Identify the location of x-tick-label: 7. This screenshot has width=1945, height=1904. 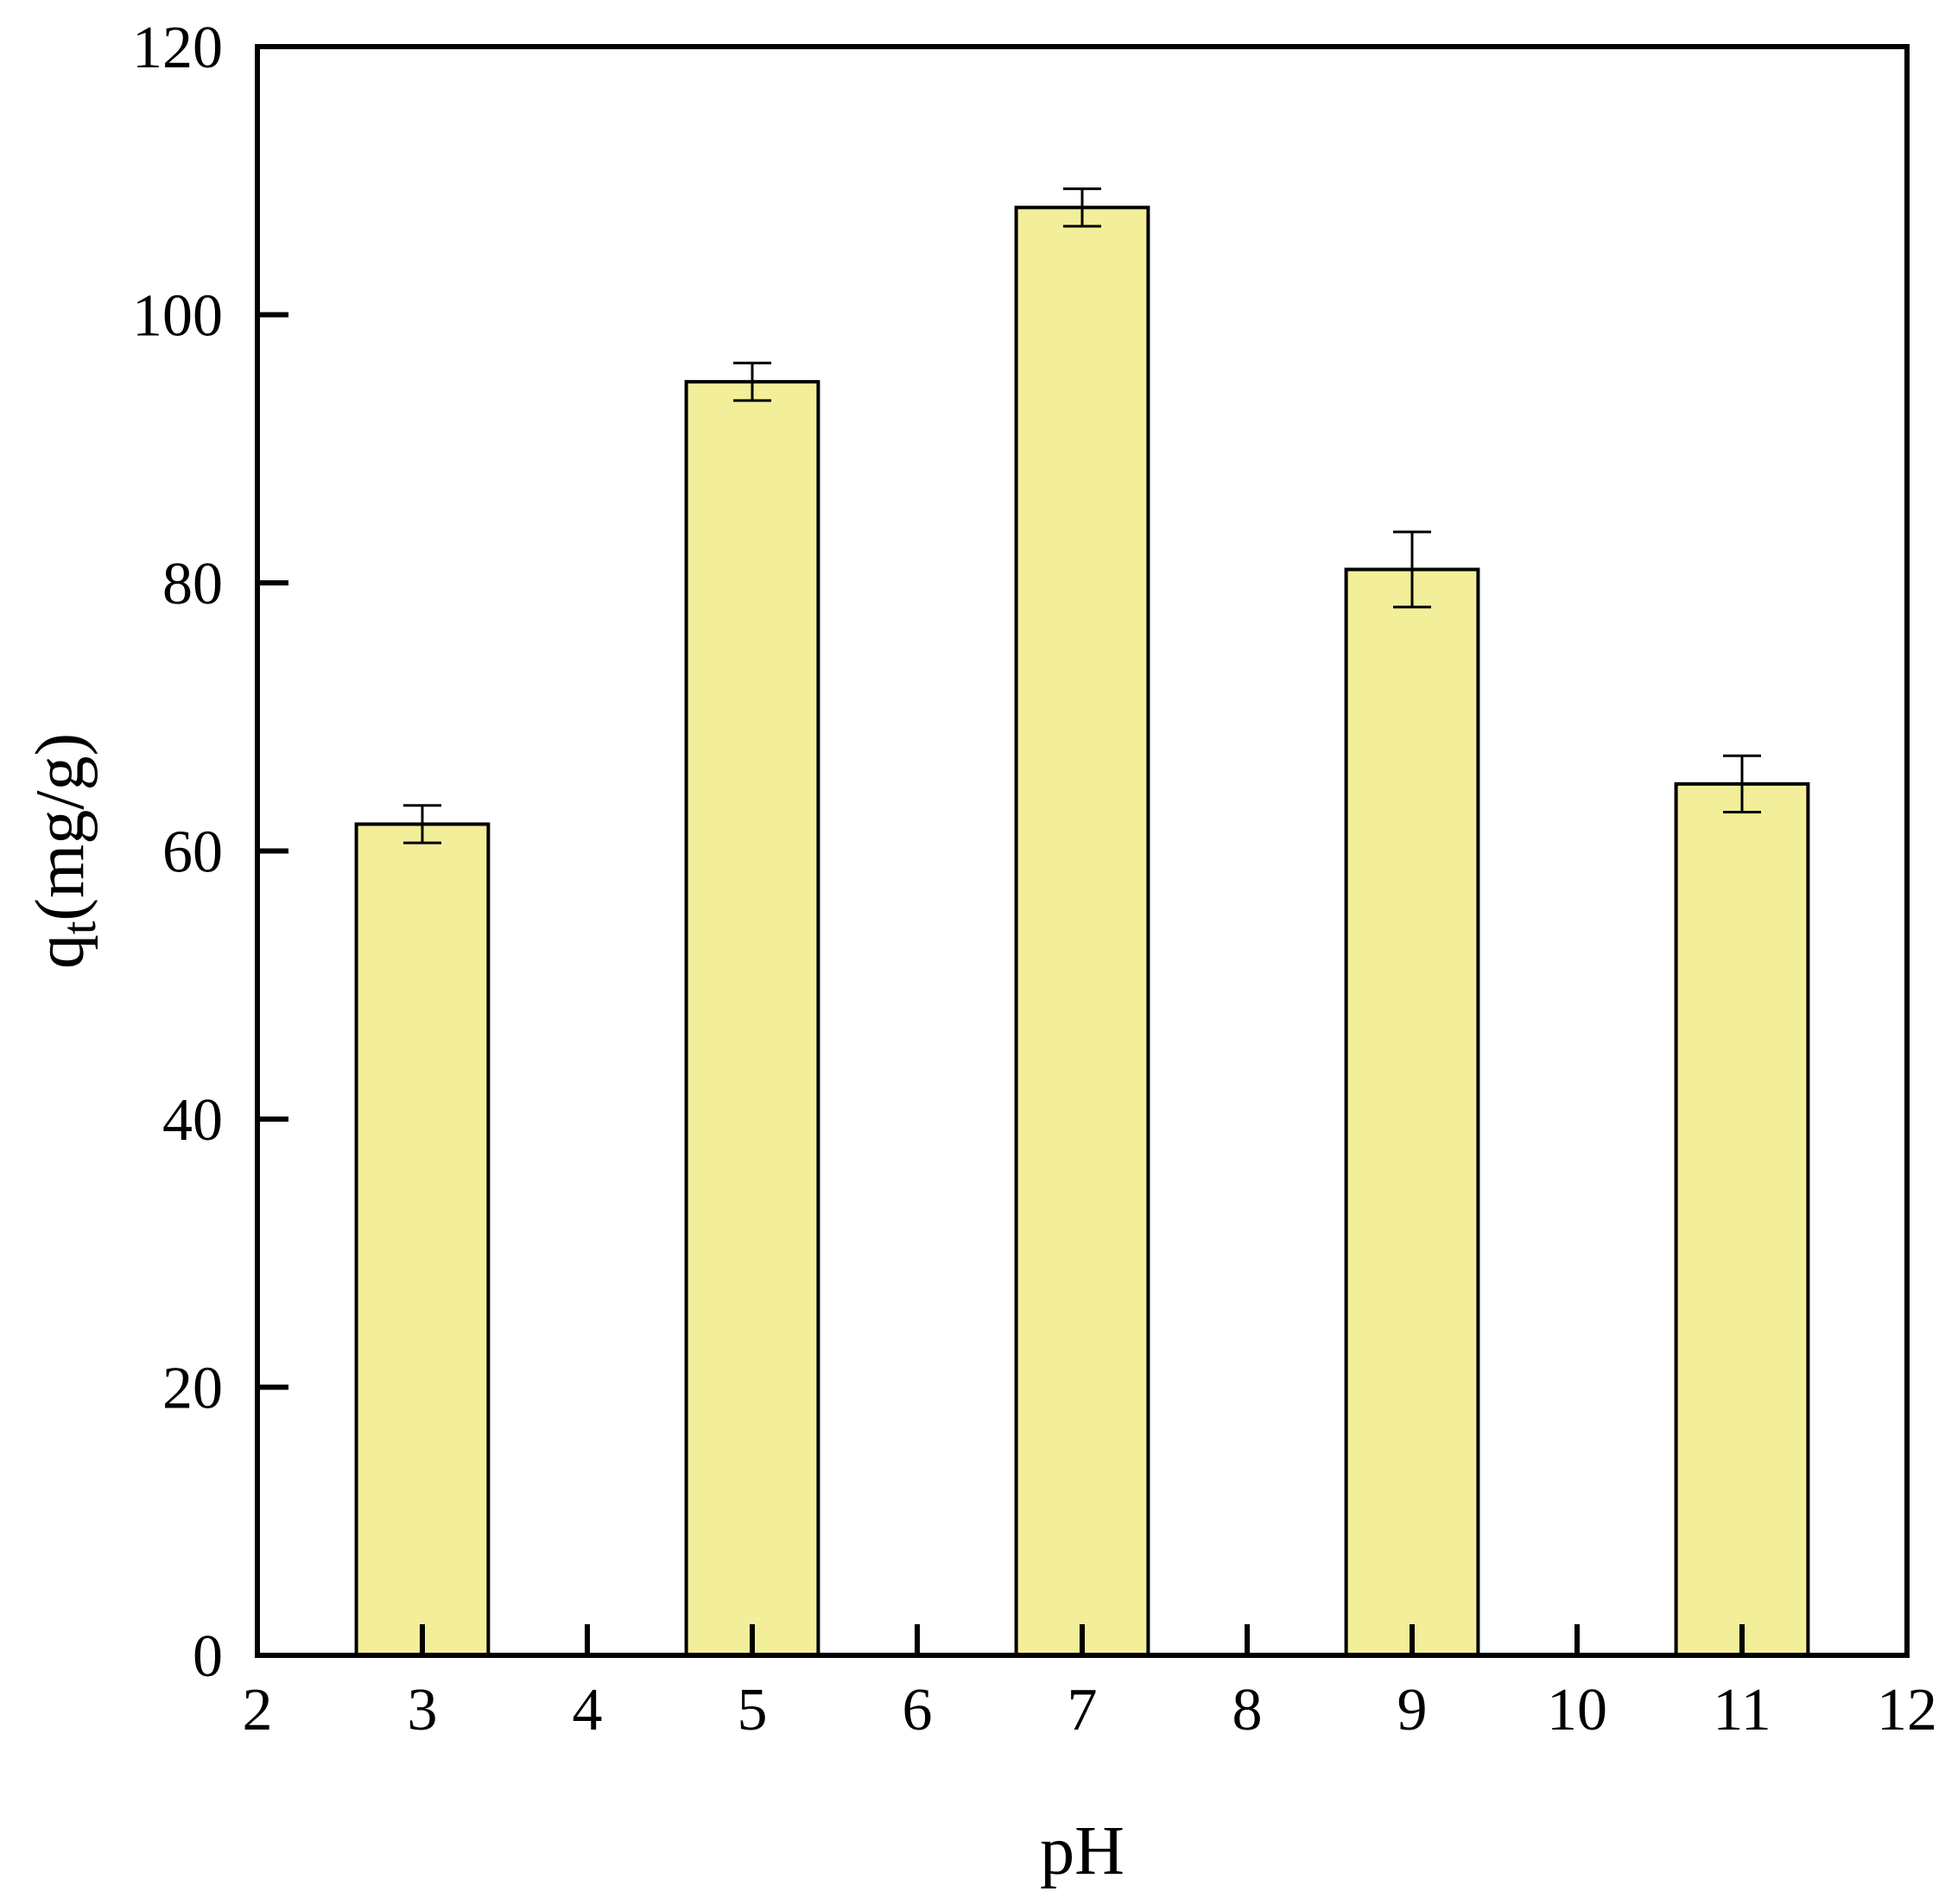
(1083, 1710).